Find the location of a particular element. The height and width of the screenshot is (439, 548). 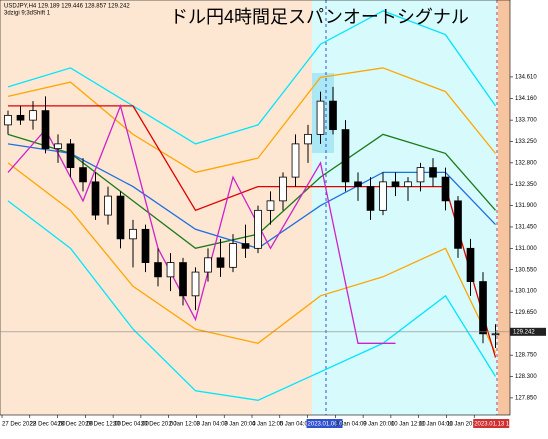

y-tick-label: 134.160 is located at coordinates (526, 99).